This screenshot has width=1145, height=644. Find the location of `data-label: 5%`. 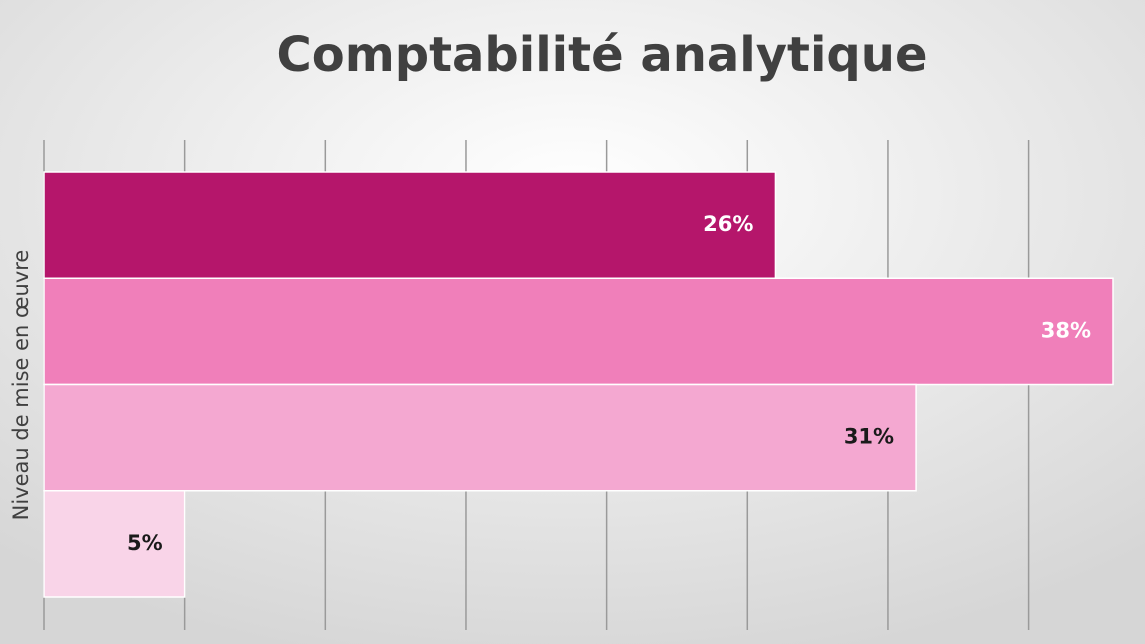

data-label: 5% is located at coordinates (145, 543).